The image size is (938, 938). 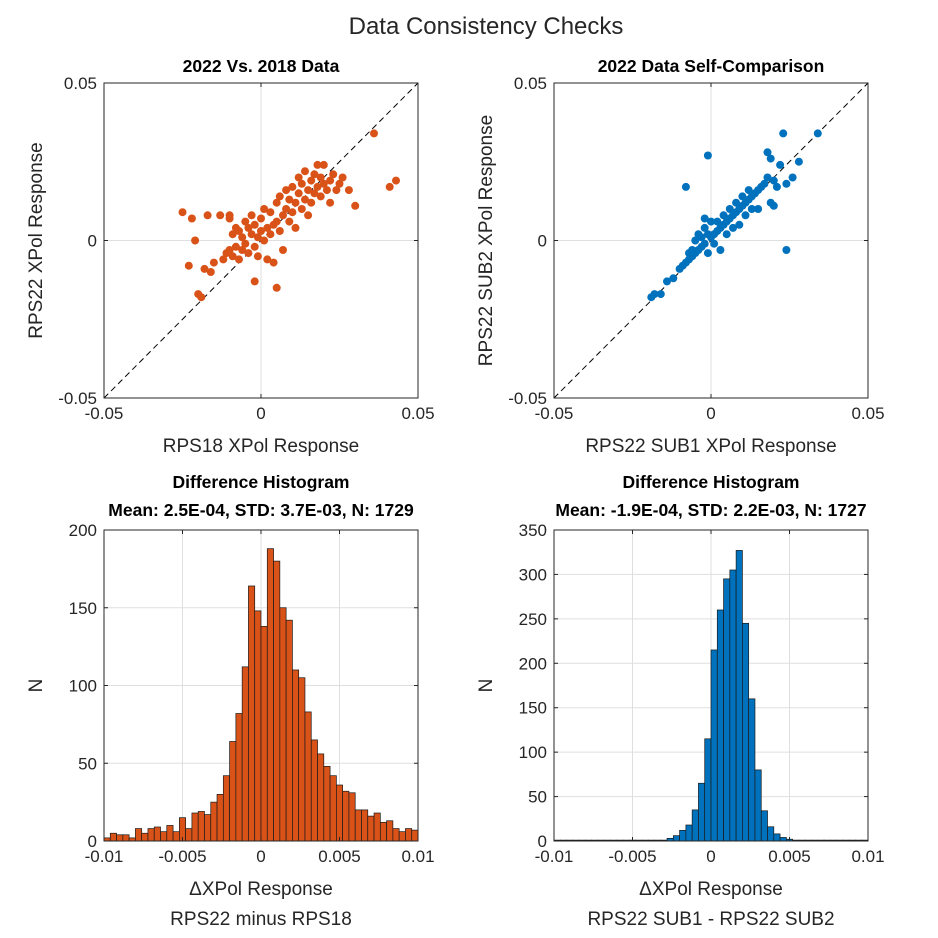 I want to click on y-tick-label: 100, so click(x=83, y=686).